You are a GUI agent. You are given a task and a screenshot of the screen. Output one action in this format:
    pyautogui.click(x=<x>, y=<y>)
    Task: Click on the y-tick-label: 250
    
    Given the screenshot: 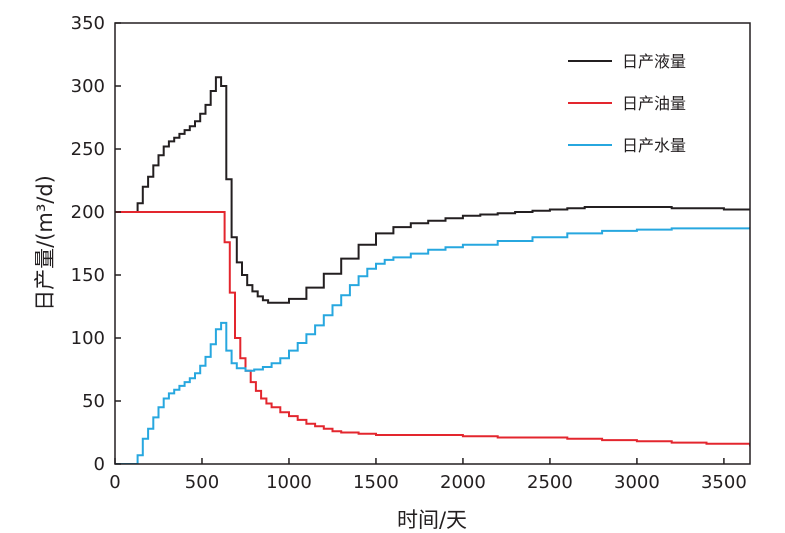 What is the action you would take?
    pyautogui.click(x=88, y=149)
    